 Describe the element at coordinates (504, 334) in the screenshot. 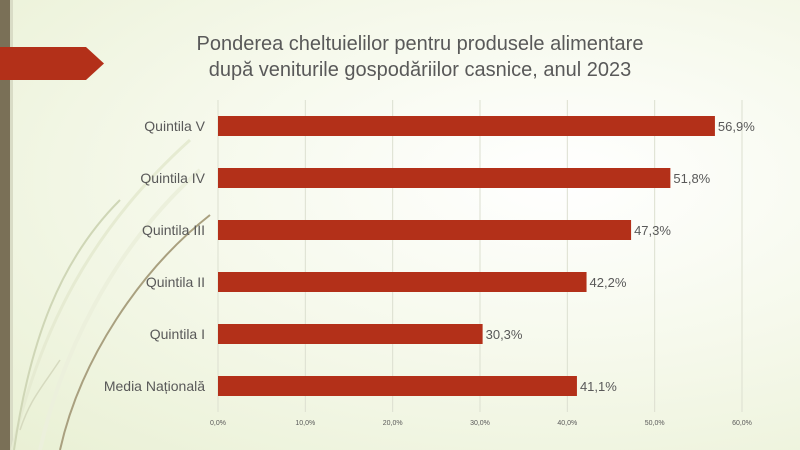

I see `bar-value-label: 30,3%` at that location.